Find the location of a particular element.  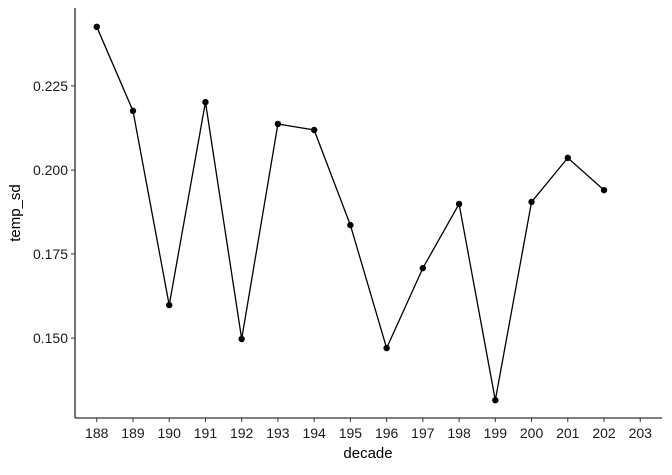

x-tick-label: 203 is located at coordinates (641, 433).